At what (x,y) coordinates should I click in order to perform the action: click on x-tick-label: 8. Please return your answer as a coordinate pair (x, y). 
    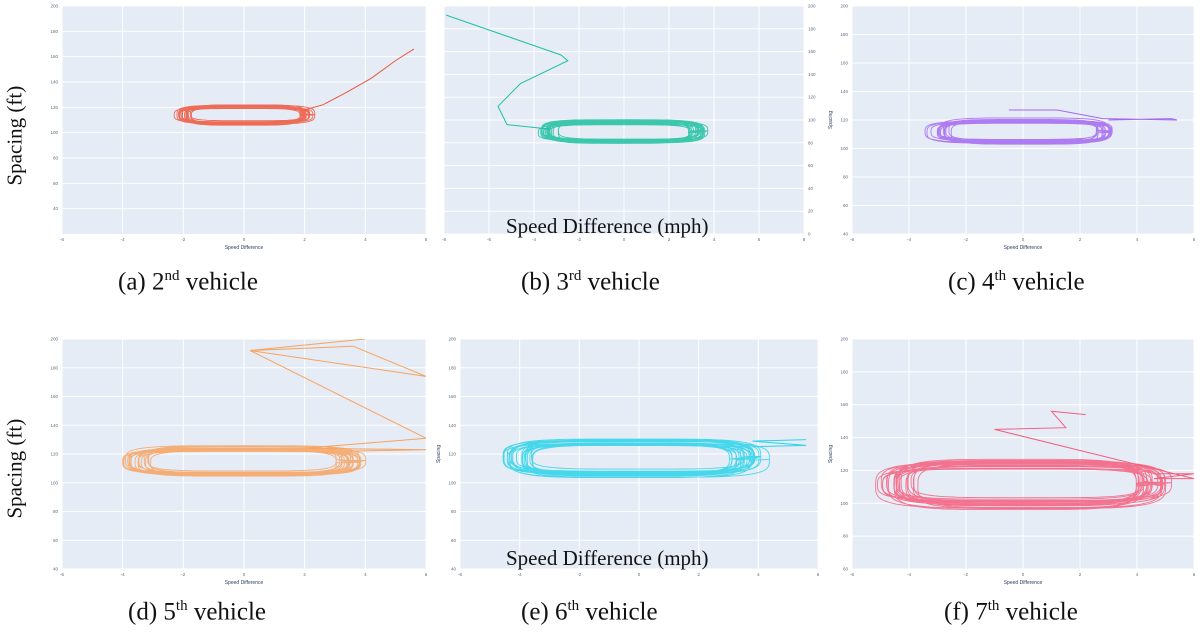
    Looking at the image, I should click on (804, 239).